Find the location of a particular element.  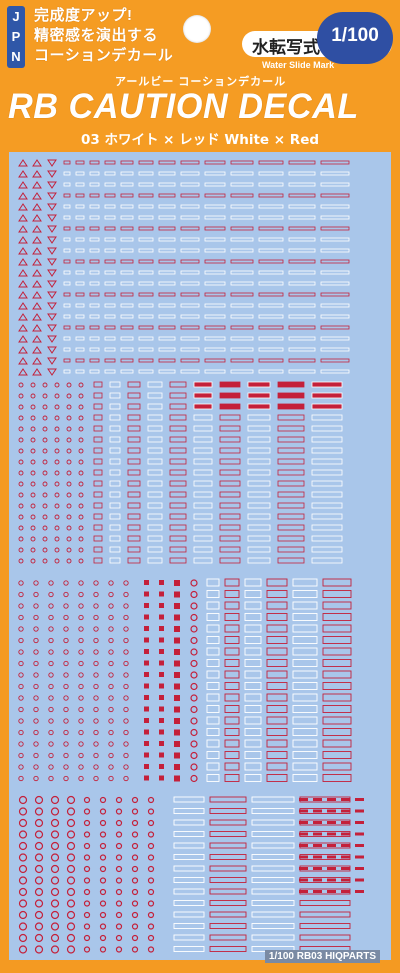

kana-title: アールビー コーションデカール is located at coordinates (201, 82).